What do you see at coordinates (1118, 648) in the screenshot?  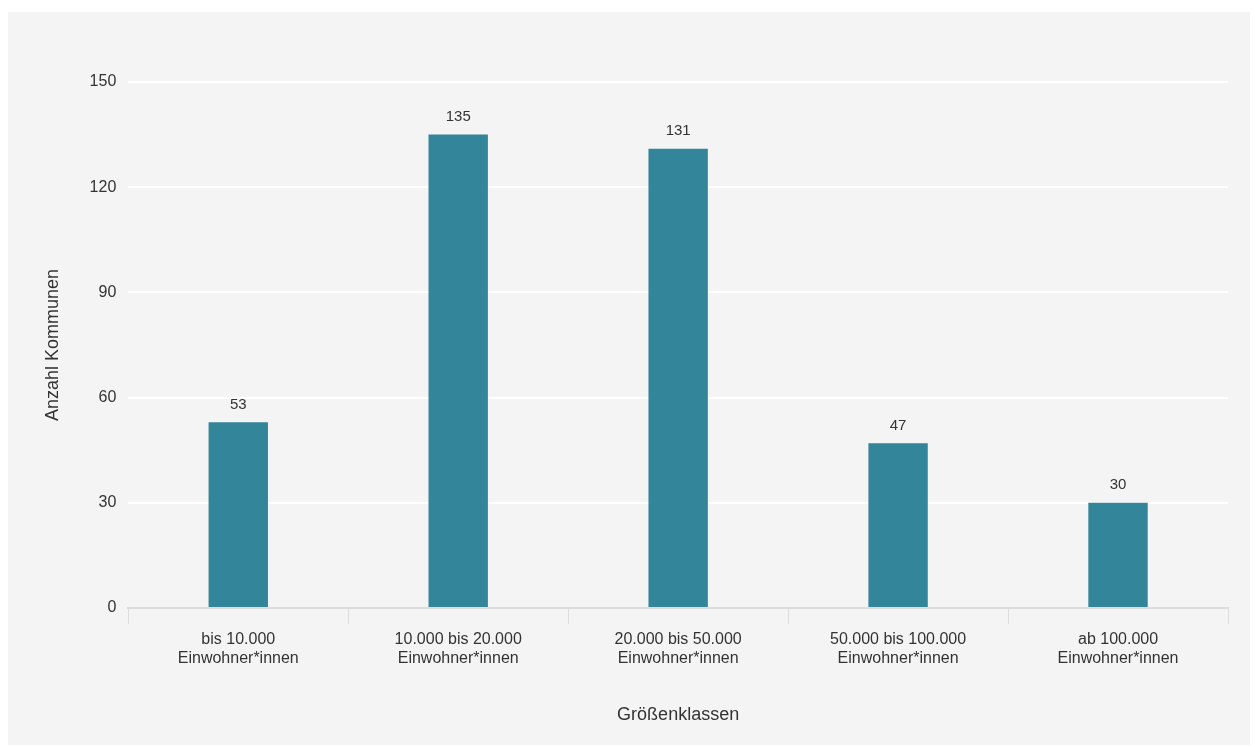 I see `x-tick-label: ab 100.000 Einwohner*innen` at bounding box center [1118, 648].